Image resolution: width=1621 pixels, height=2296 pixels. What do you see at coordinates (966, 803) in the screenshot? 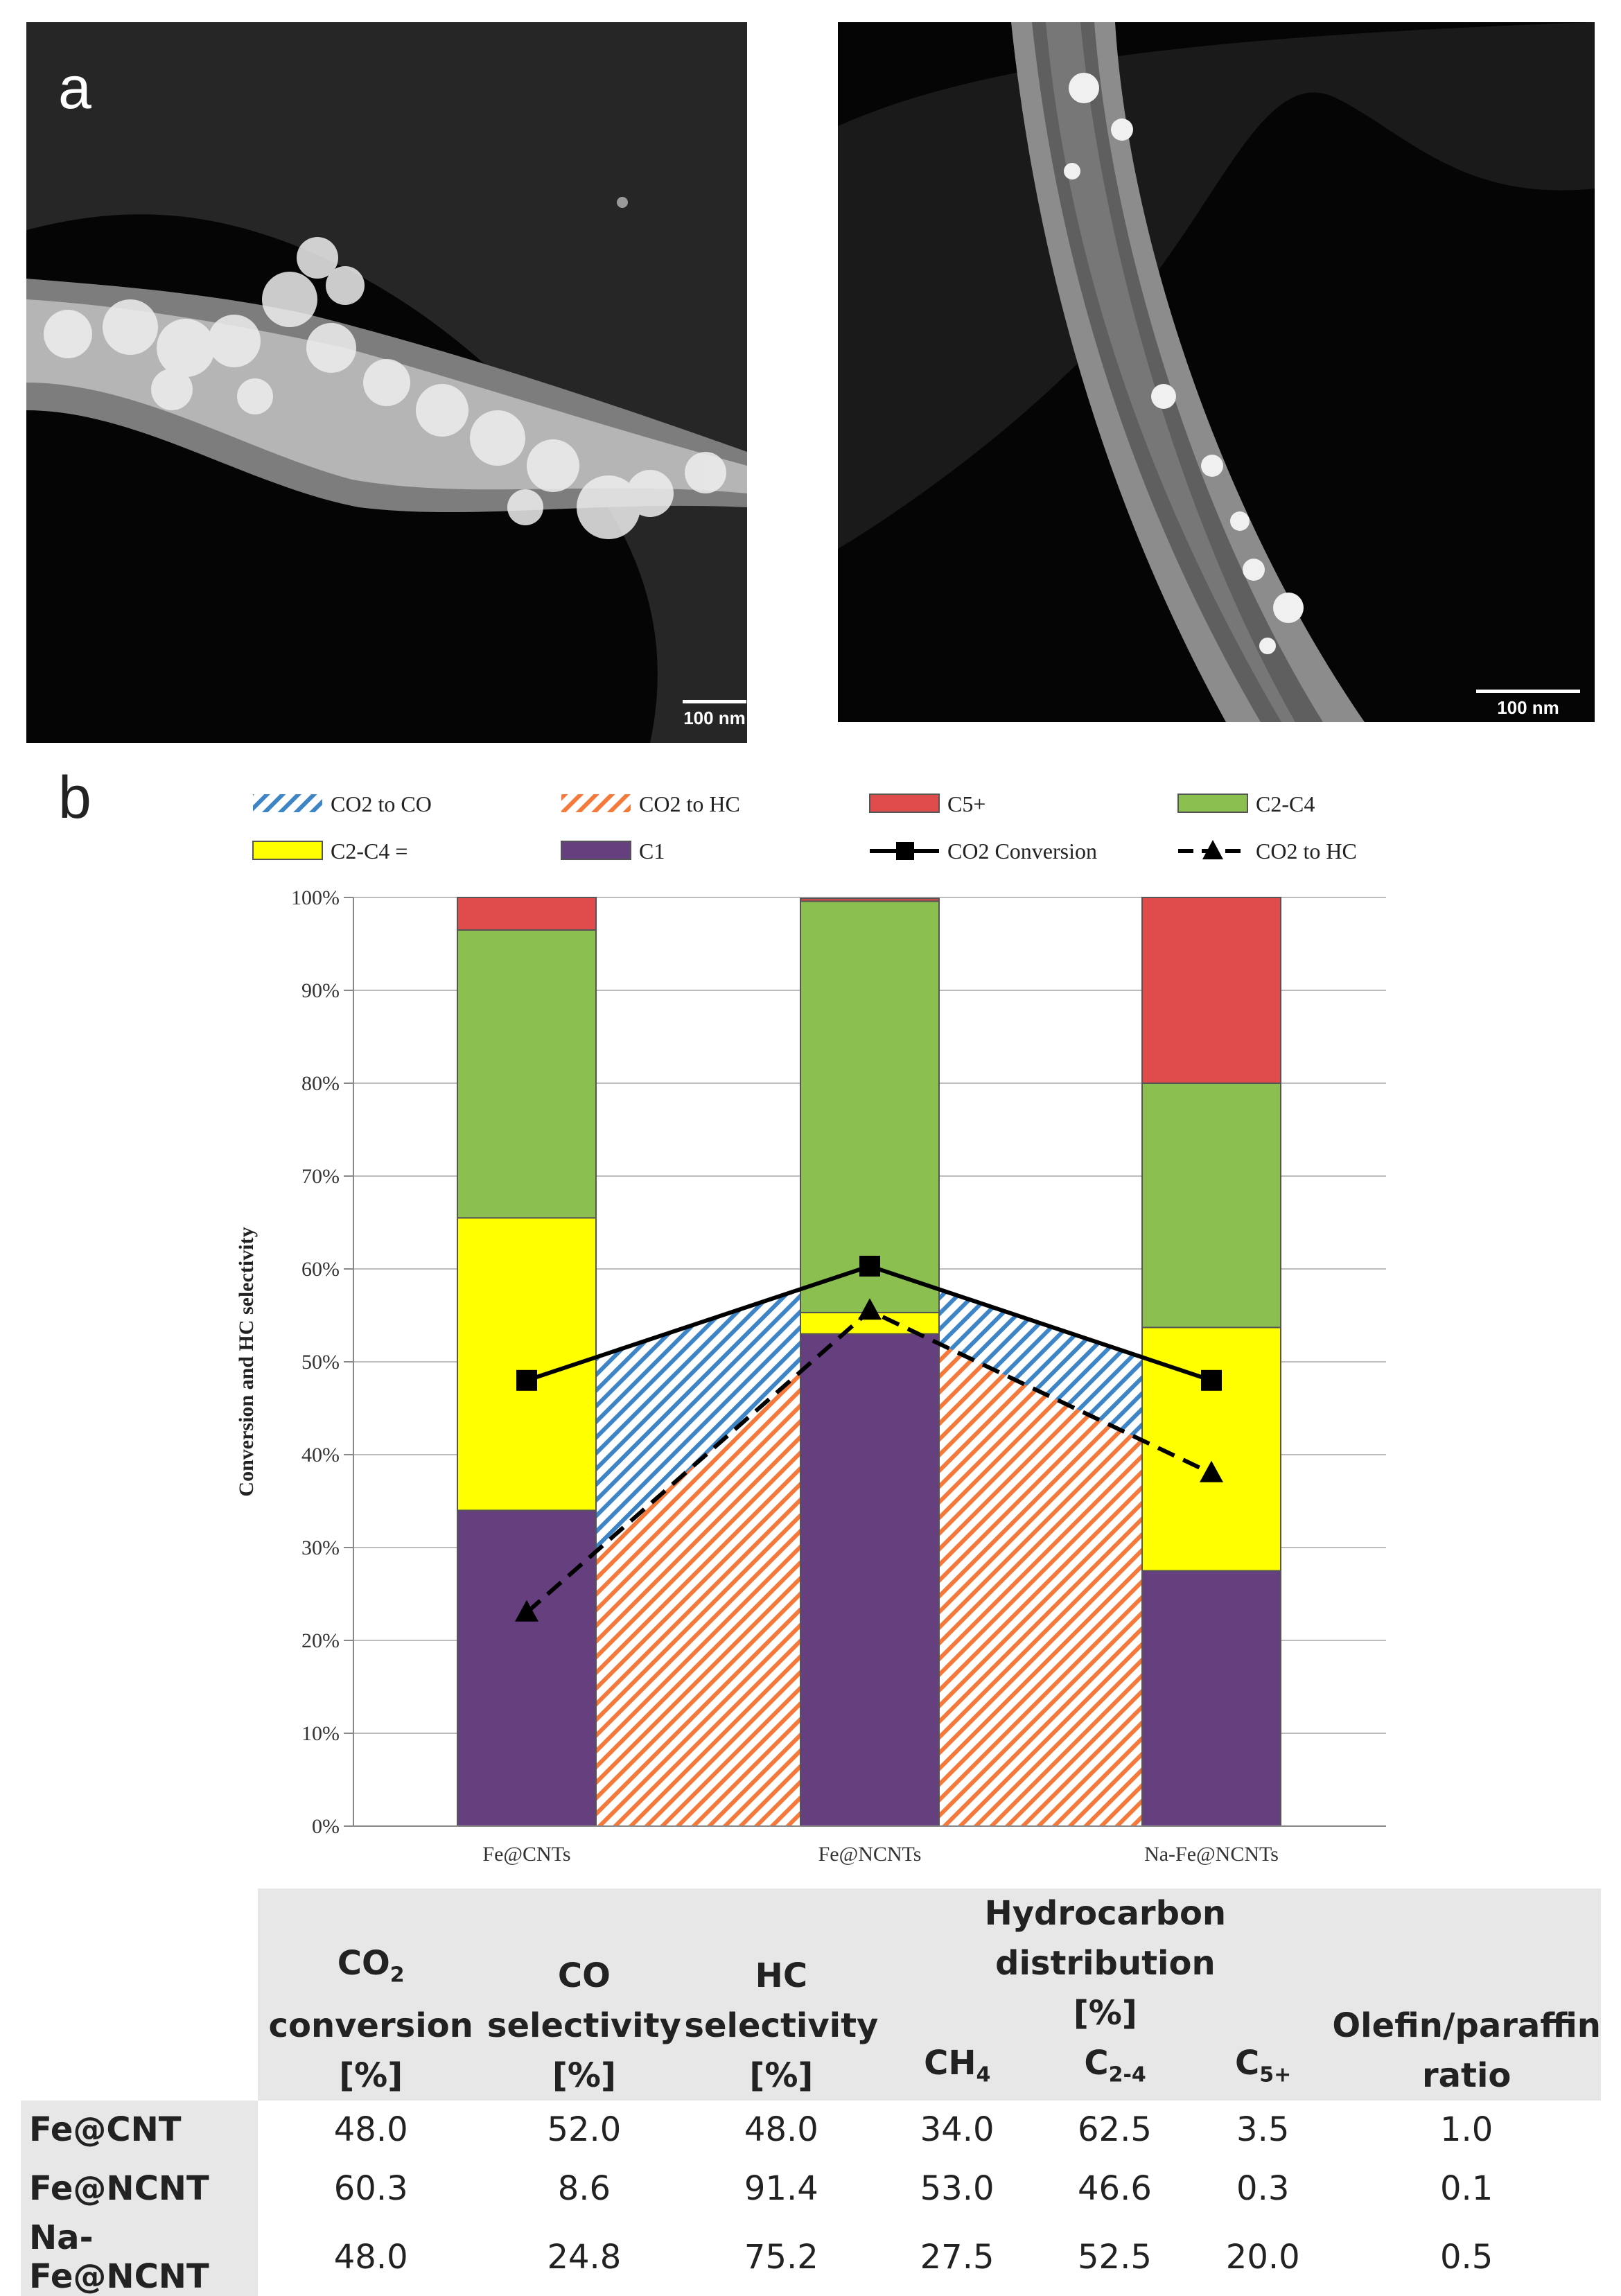
I see `legend-c5-label: C5+` at bounding box center [966, 803].